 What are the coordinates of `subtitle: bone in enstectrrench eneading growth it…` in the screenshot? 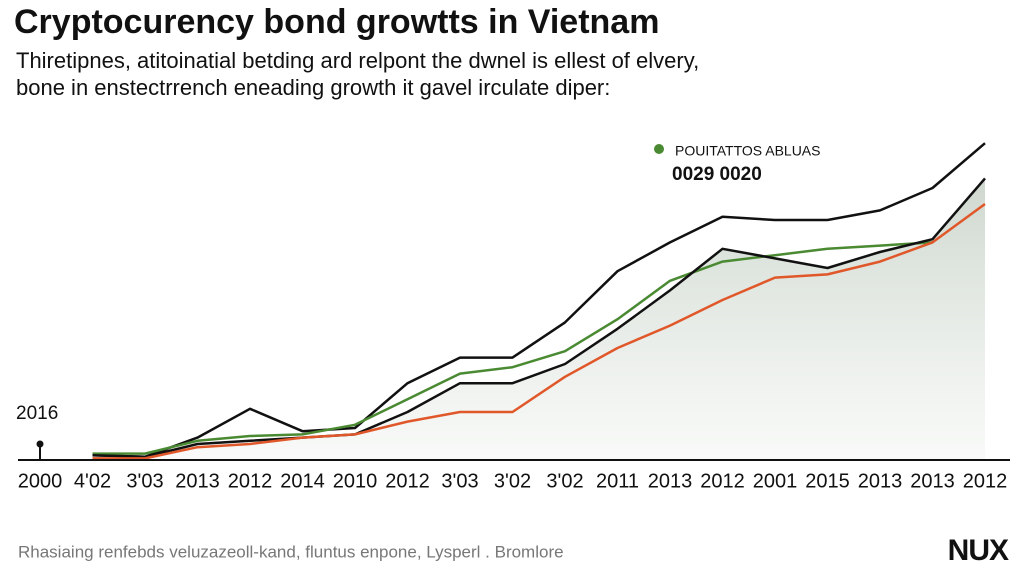 It's located at (313, 87).